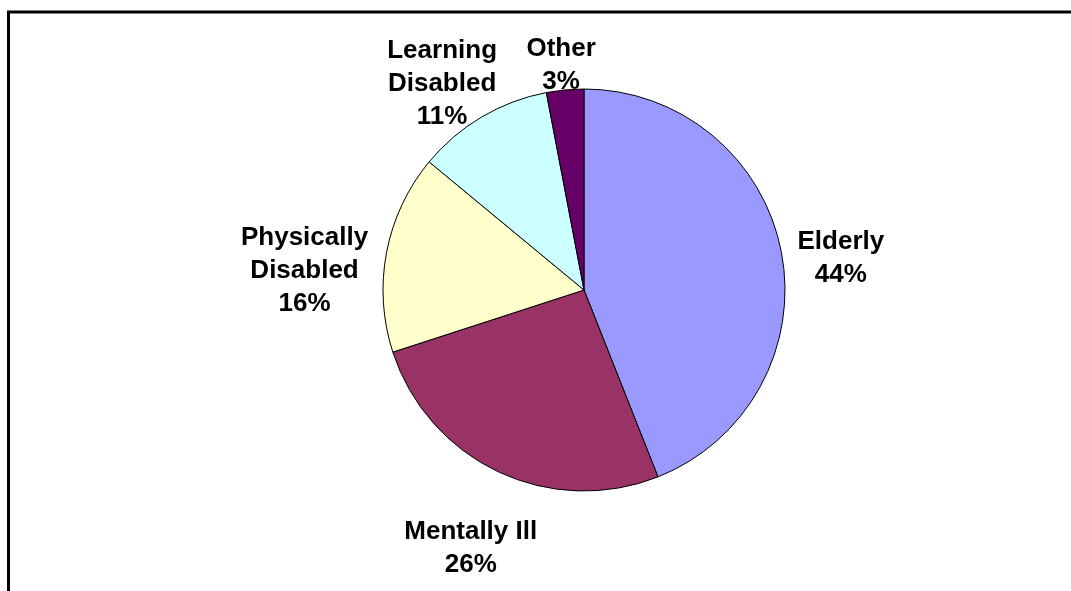  What do you see at coordinates (442, 66) in the screenshot?
I see `slice-label: Learning Disabled` at bounding box center [442, 66].